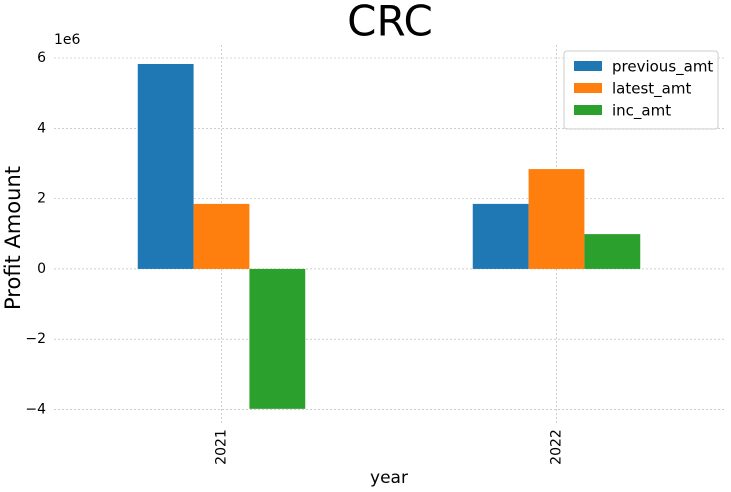  What do you see at coordinates (641, 111) in the screenshot?
I see `legend-label: inc_amt` at bounding box center [641, 111].